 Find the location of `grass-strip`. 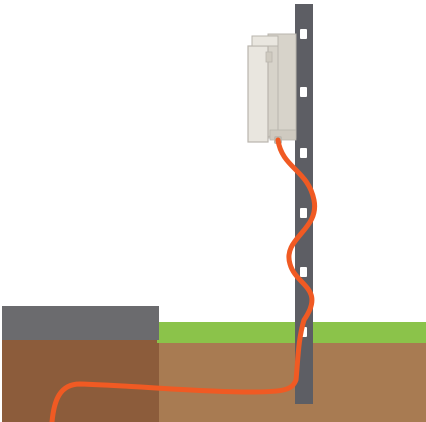

grass-strip is located at coordinates (291, 332).